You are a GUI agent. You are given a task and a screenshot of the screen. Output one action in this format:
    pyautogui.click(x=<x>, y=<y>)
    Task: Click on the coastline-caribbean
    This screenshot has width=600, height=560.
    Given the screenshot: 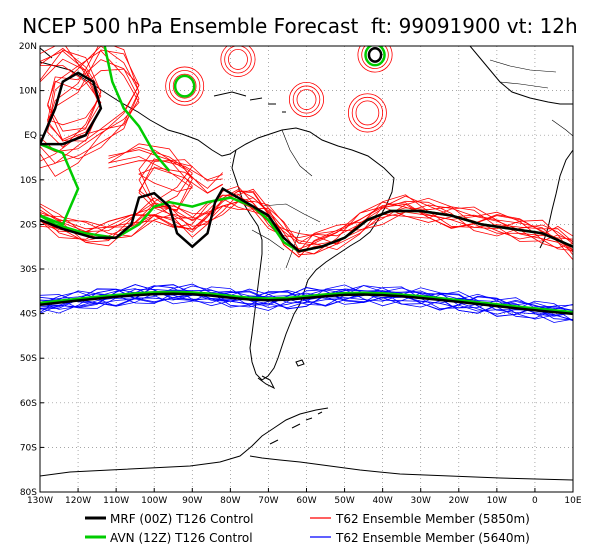 What is the action you would take?
    pyautogui.click(x=249, y=102)
    